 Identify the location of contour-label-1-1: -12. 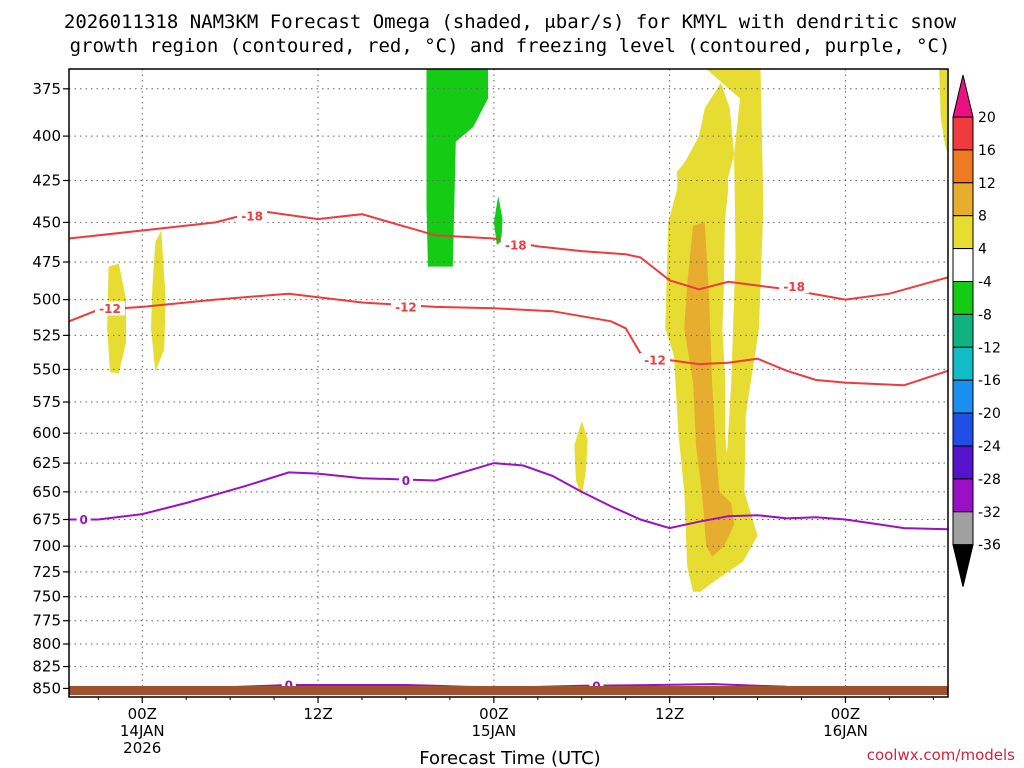
(406, 307).